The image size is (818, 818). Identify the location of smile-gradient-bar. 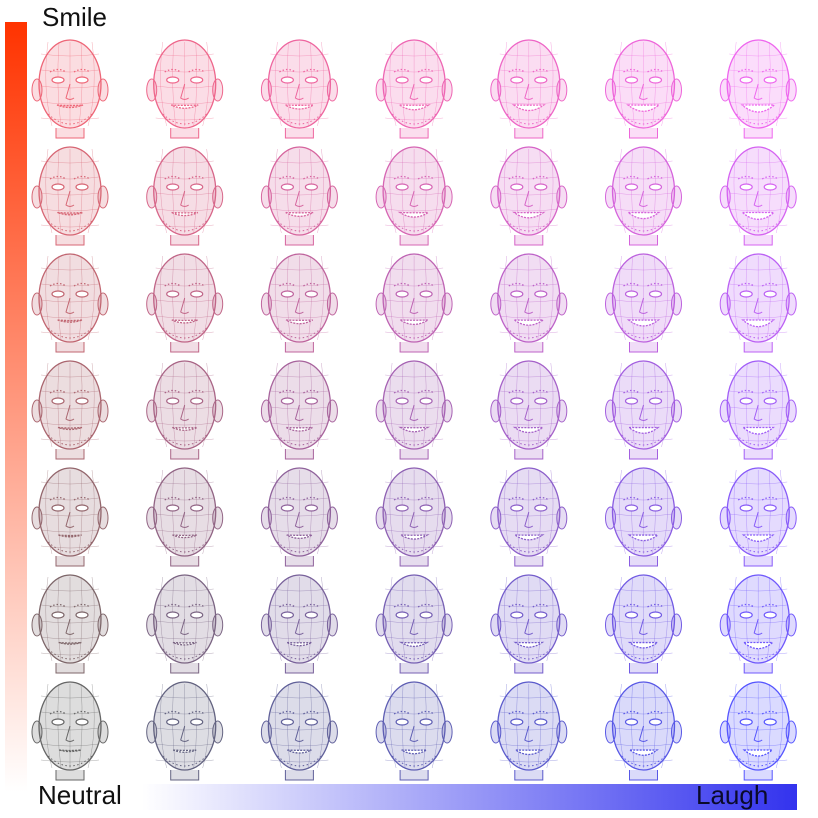
(16, 407).